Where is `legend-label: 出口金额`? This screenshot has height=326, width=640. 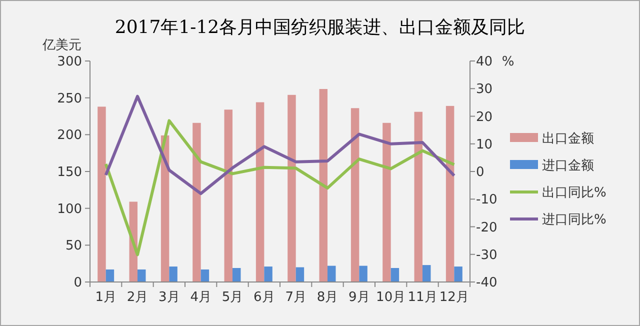
legend-label: 出口金额 is located at coordinates (568, 139).